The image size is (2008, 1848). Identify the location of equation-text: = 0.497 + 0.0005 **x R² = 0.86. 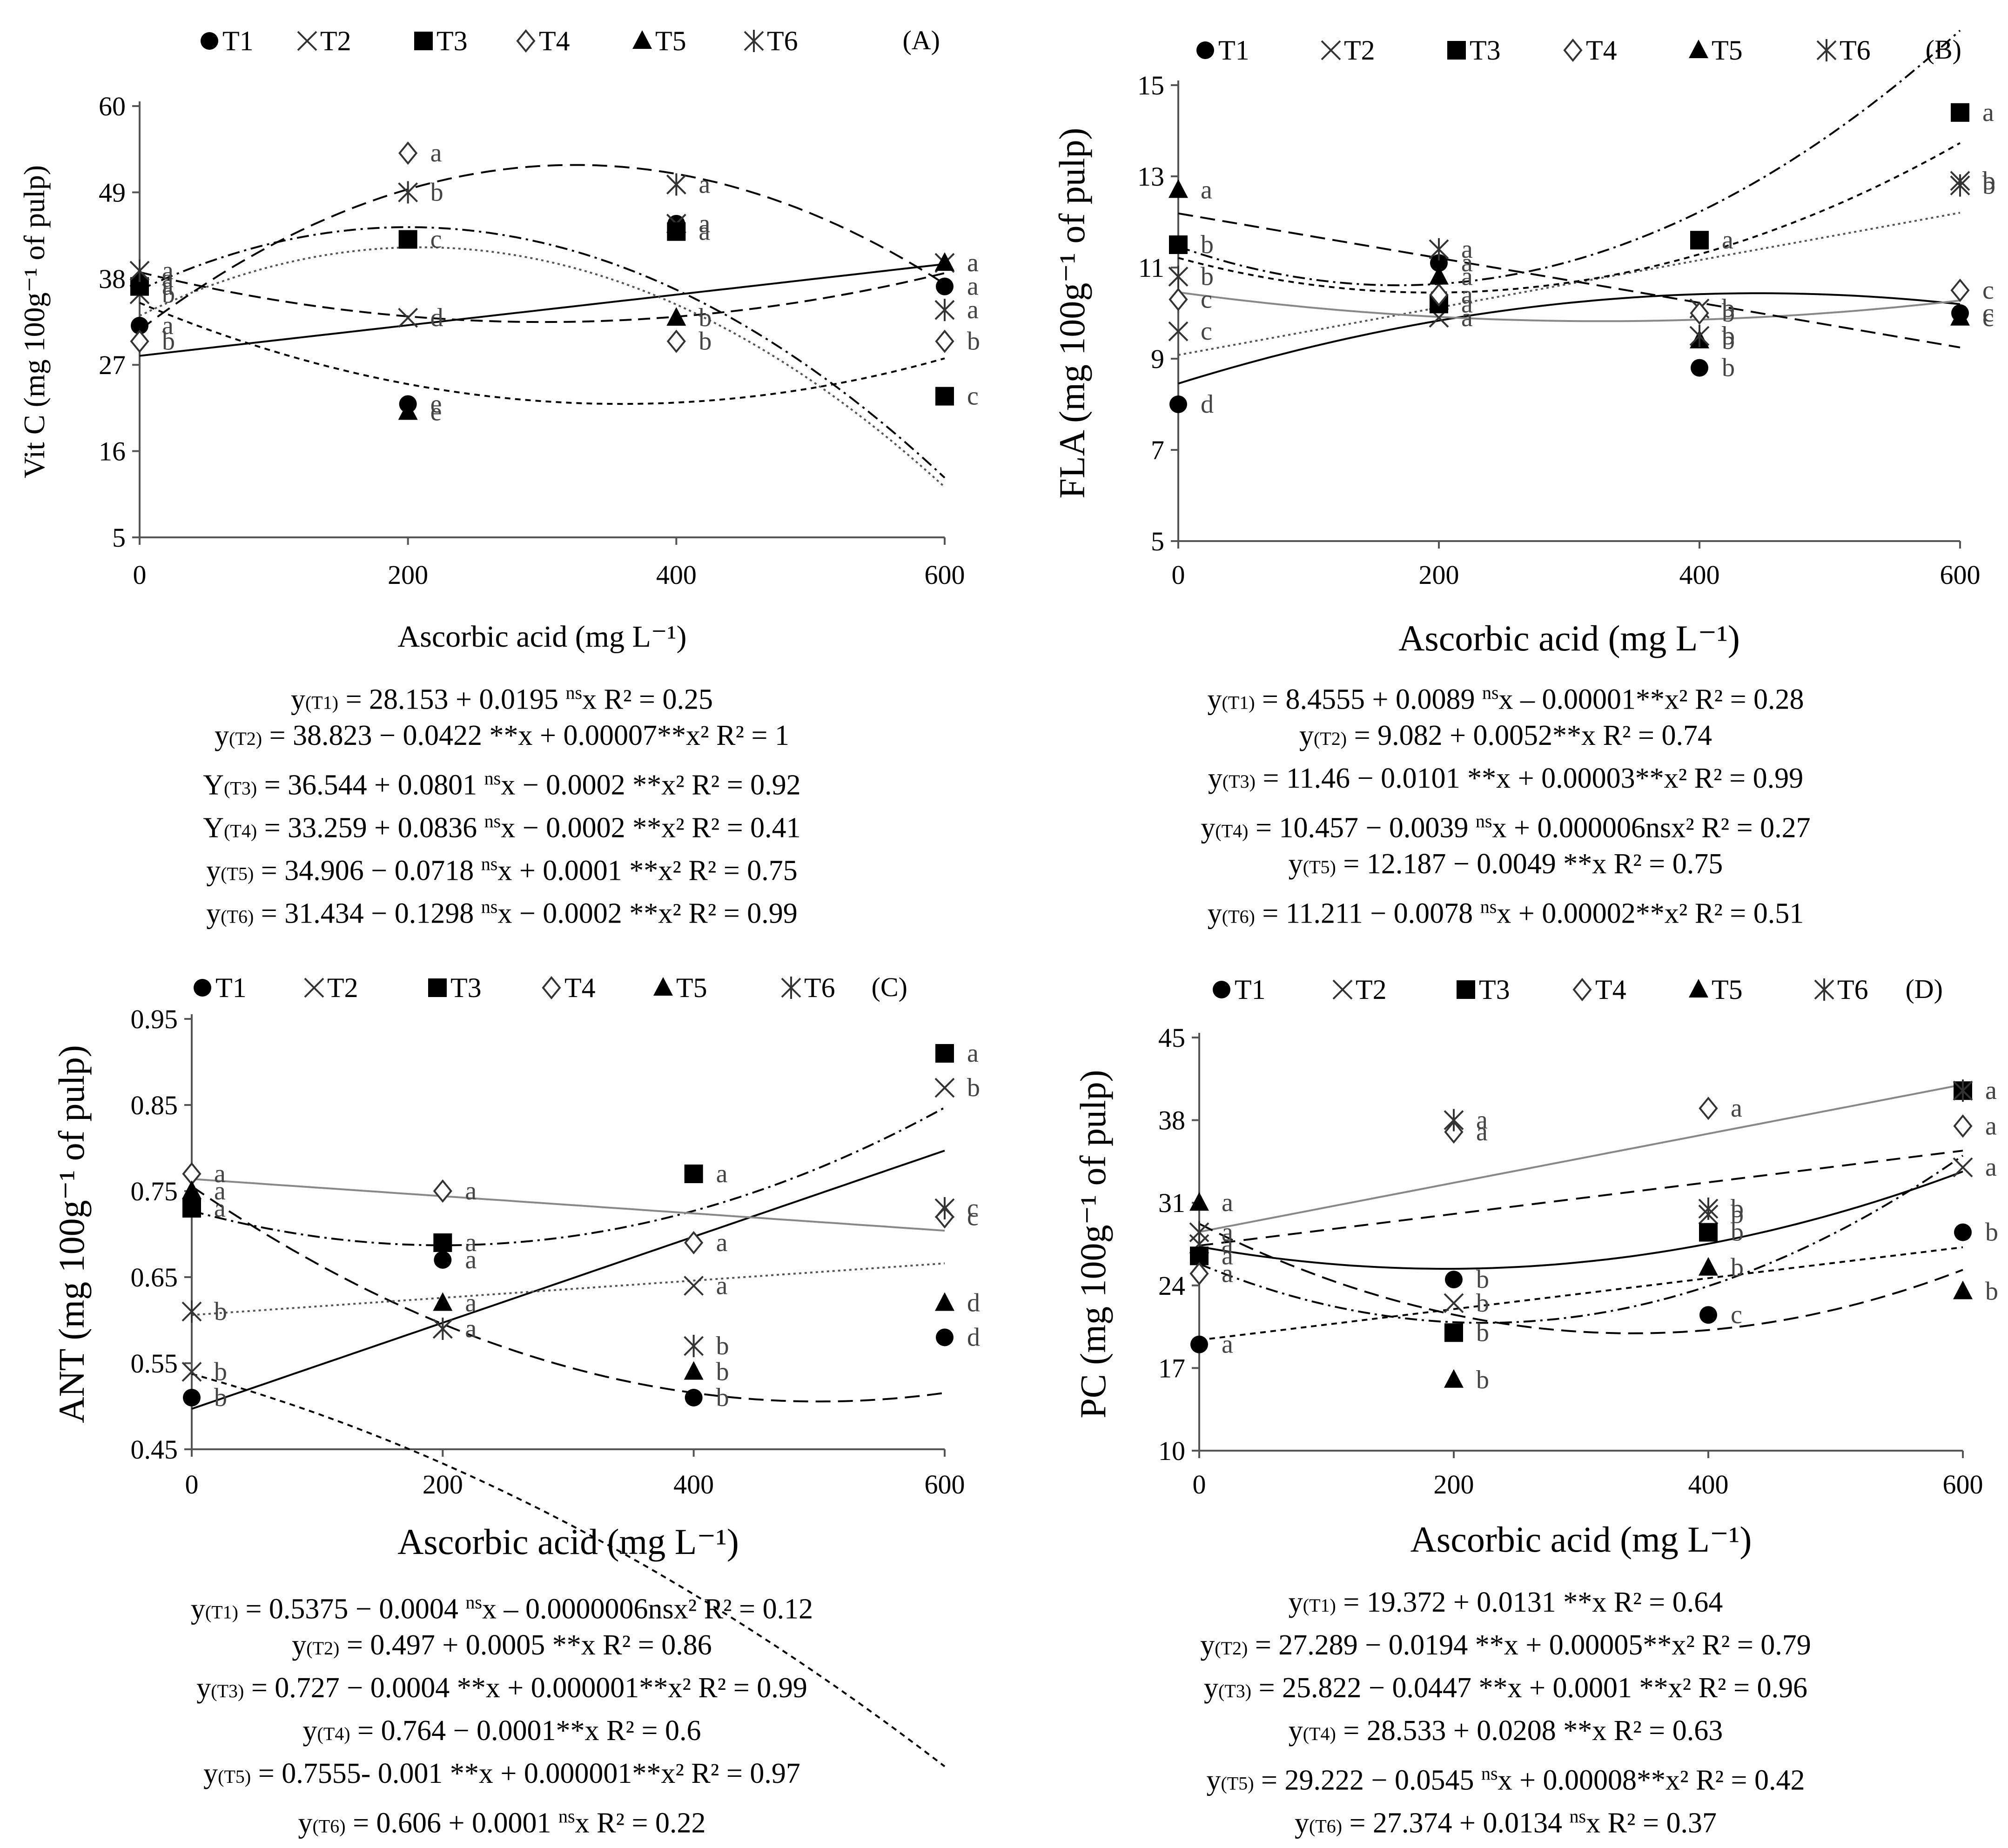
(525, 1645).